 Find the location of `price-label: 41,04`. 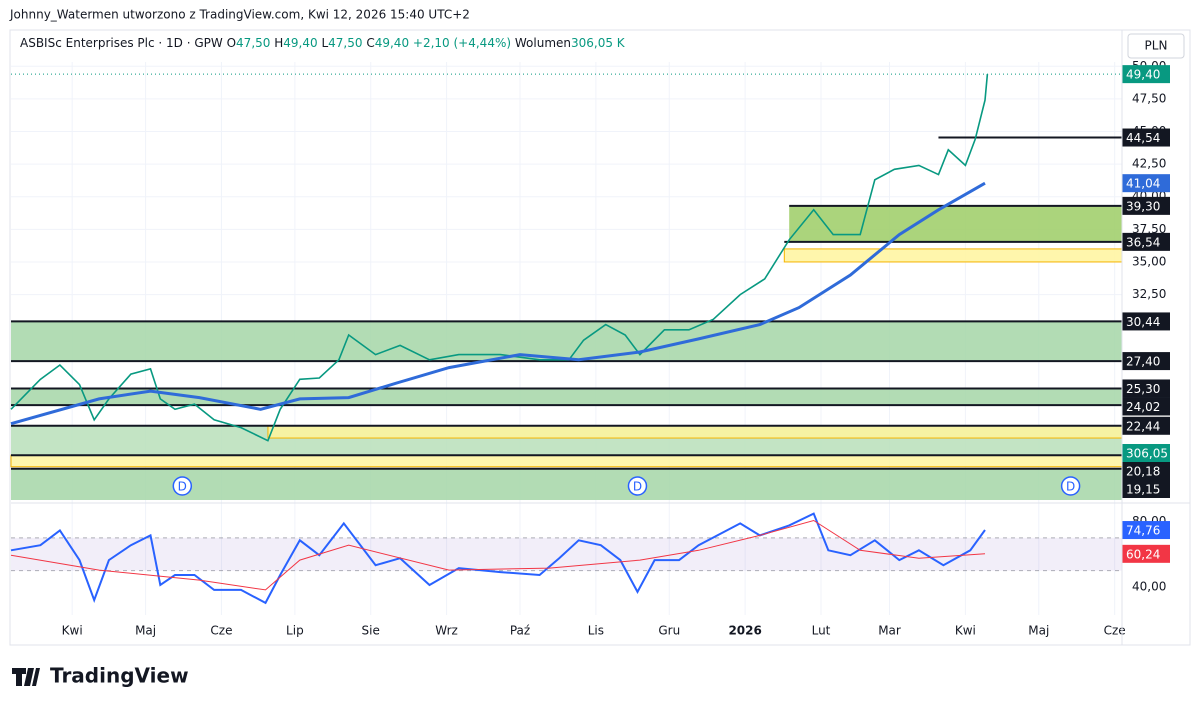

price-label: 41,04 is located at coordinates (1143, 184).